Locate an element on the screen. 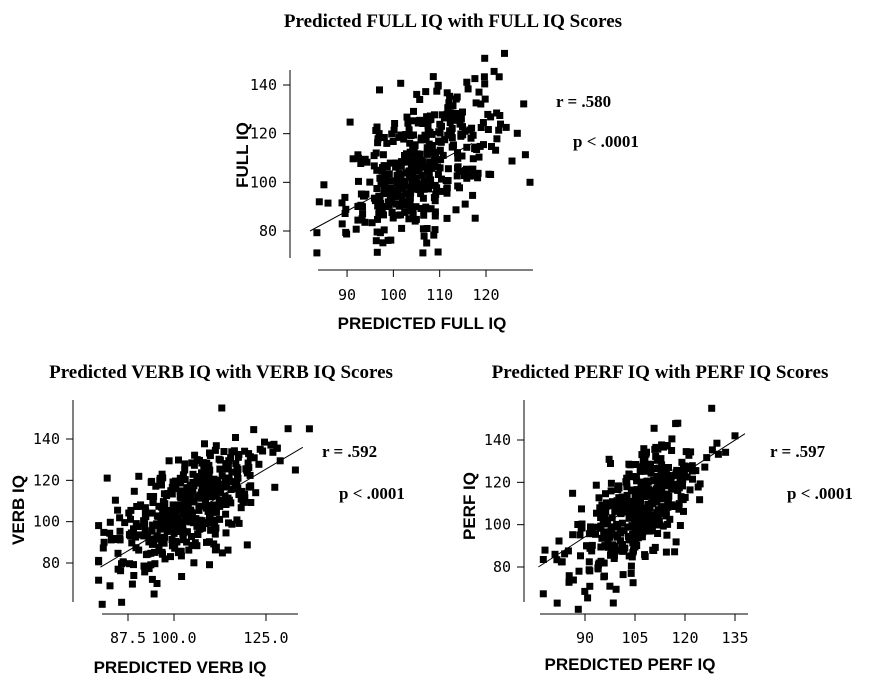 This screenshot has height=679, width=882. perf-iq-chart-title: Predicted PERF IQ with PERF IQ Scores is located at coordinates (660, 372).